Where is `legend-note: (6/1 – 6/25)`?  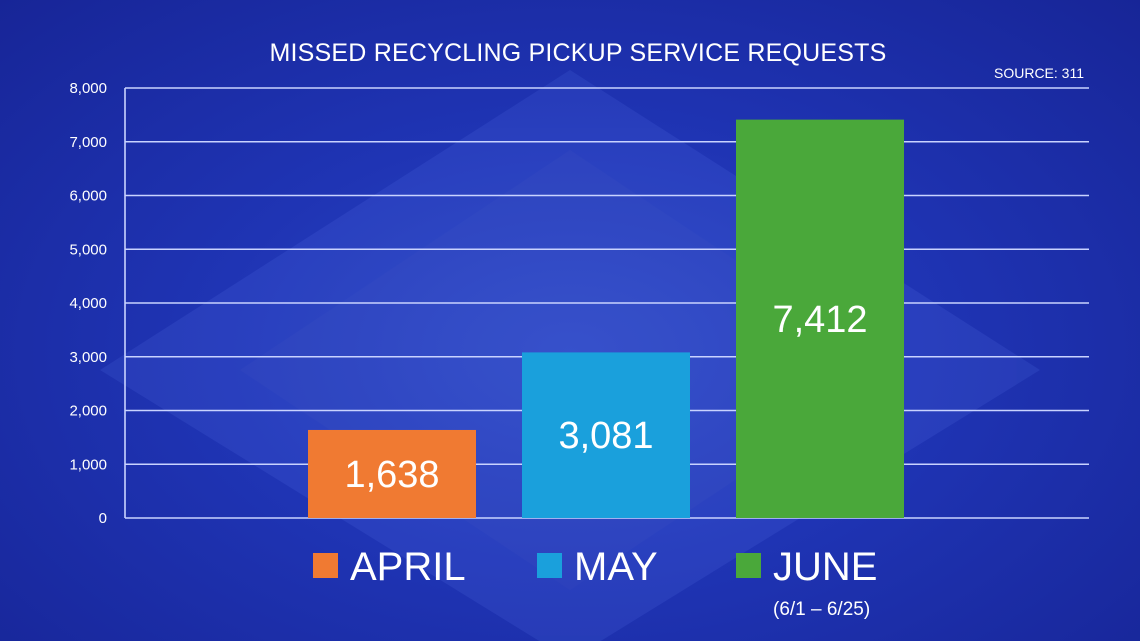
legend-note: (6/1 – 6/25) is located at coordinates (821, 609).